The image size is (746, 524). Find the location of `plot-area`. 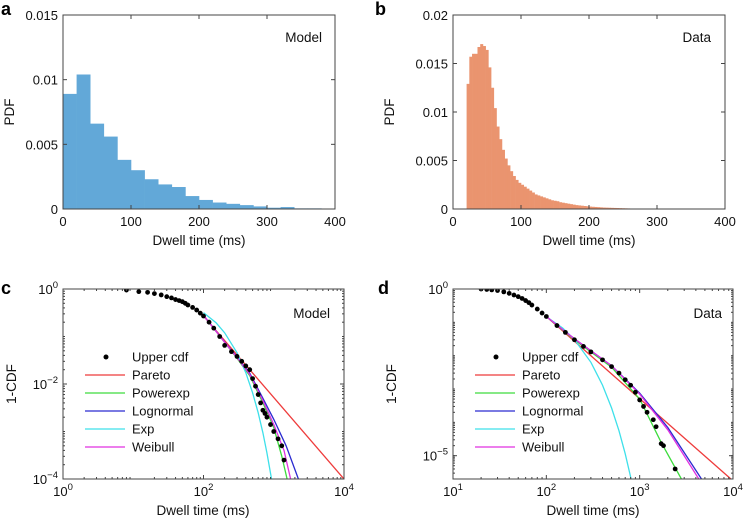

plot-area is located at coordinates (234, 384).